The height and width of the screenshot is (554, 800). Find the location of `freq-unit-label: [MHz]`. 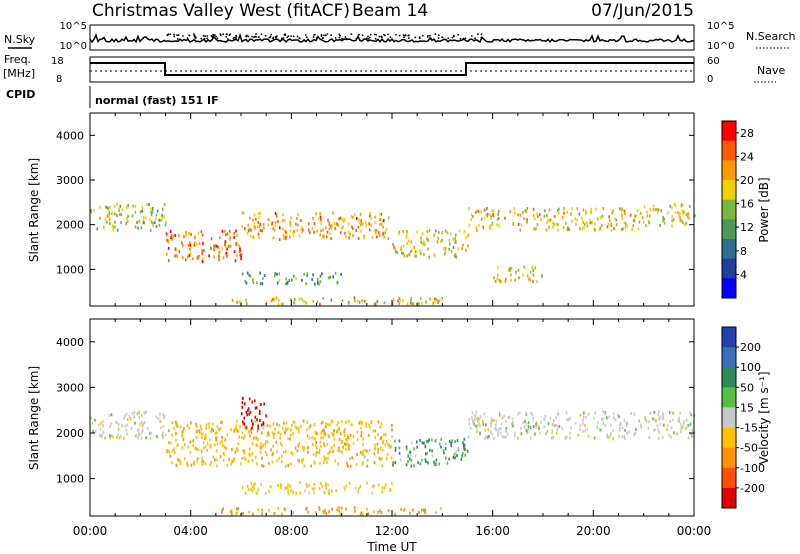

freq-unit-label: [MHz] is located at coordinates (19, 73).